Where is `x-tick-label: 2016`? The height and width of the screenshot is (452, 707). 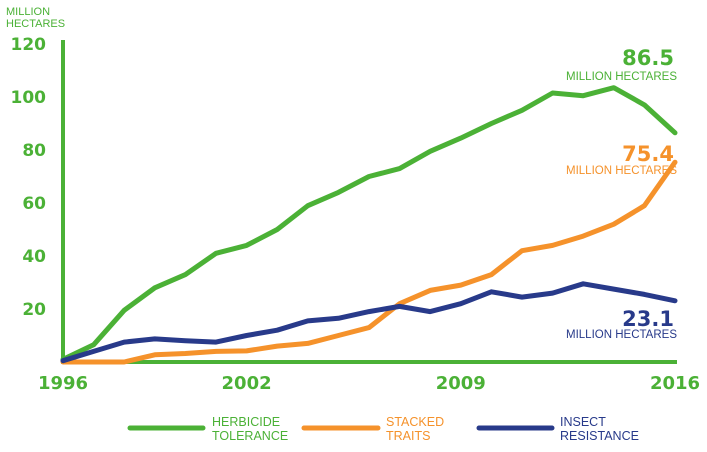 x-tick-label: 2016 is located at coordinates (675, 383).